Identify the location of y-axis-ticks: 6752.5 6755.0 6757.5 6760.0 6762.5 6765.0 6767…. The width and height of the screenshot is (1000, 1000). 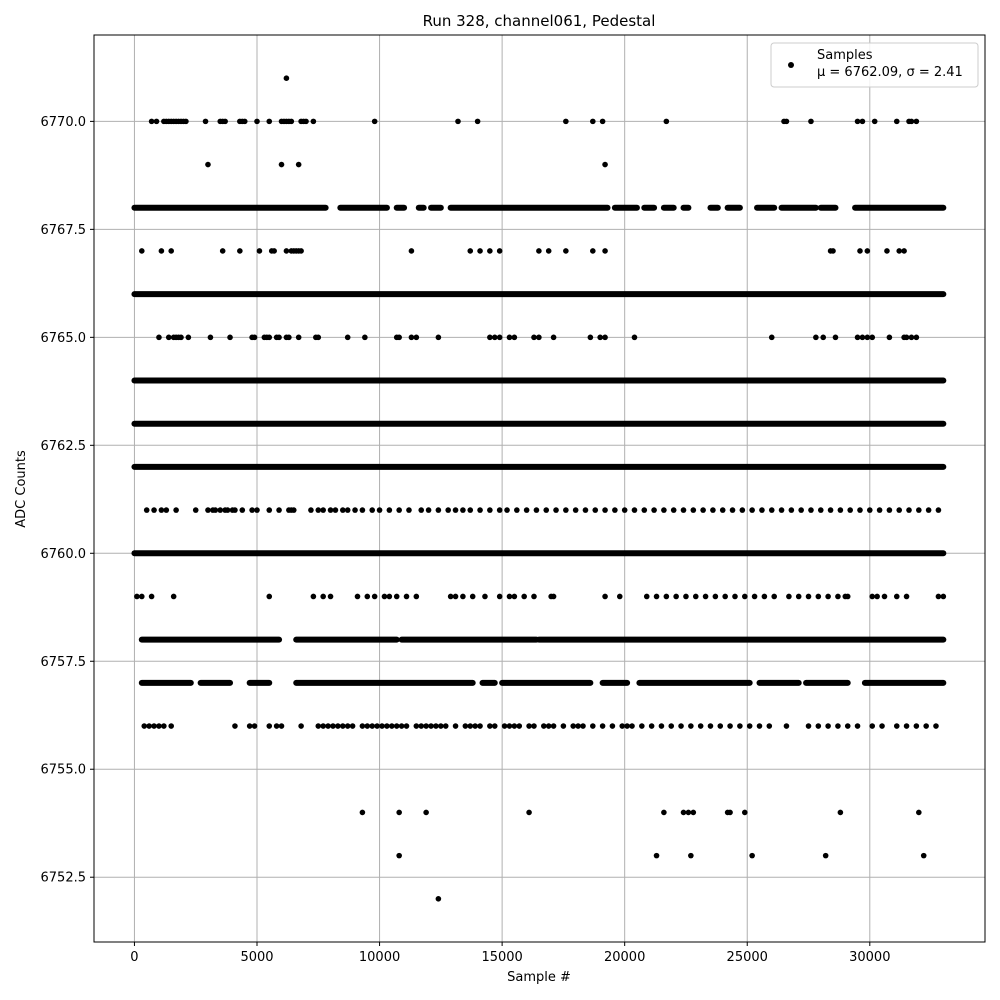
(67, 500).